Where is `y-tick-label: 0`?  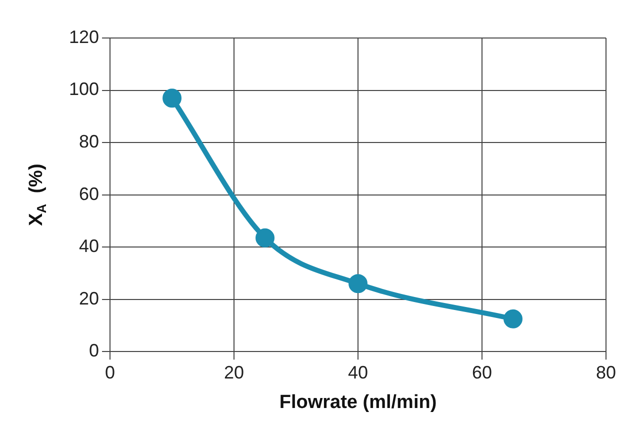
y-tick-label: 0 is located at coordinates (94, 350).